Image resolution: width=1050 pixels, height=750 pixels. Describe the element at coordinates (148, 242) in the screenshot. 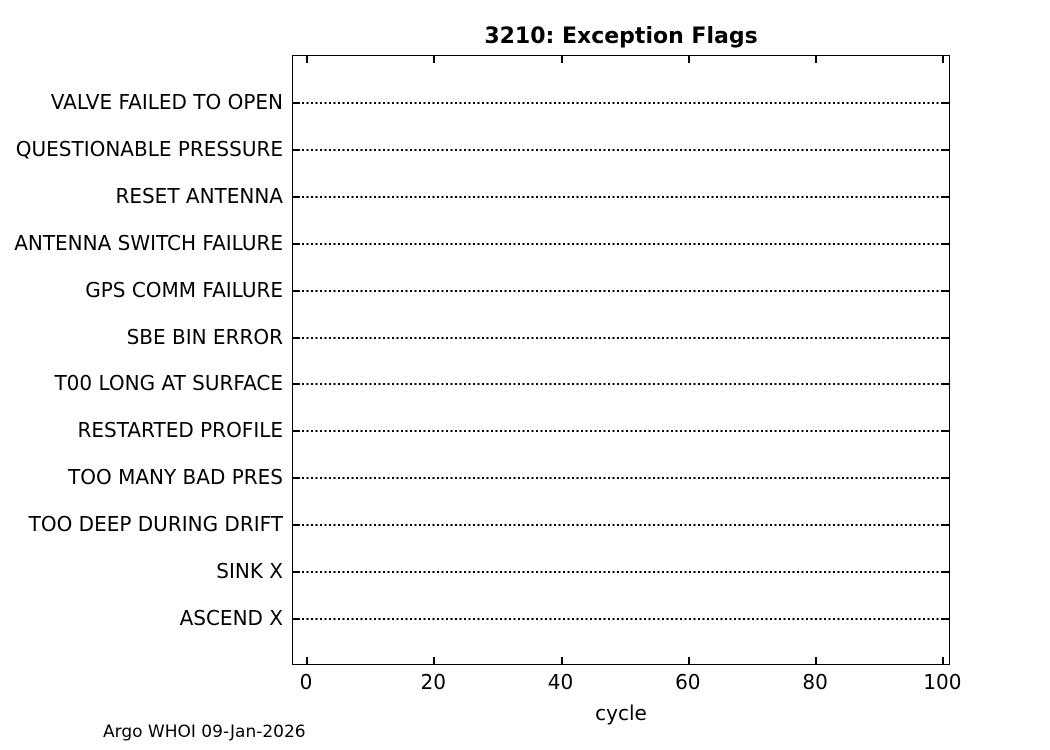

I see `y-tick-label: ANTENNA SWITCH FAILURE` at that location.